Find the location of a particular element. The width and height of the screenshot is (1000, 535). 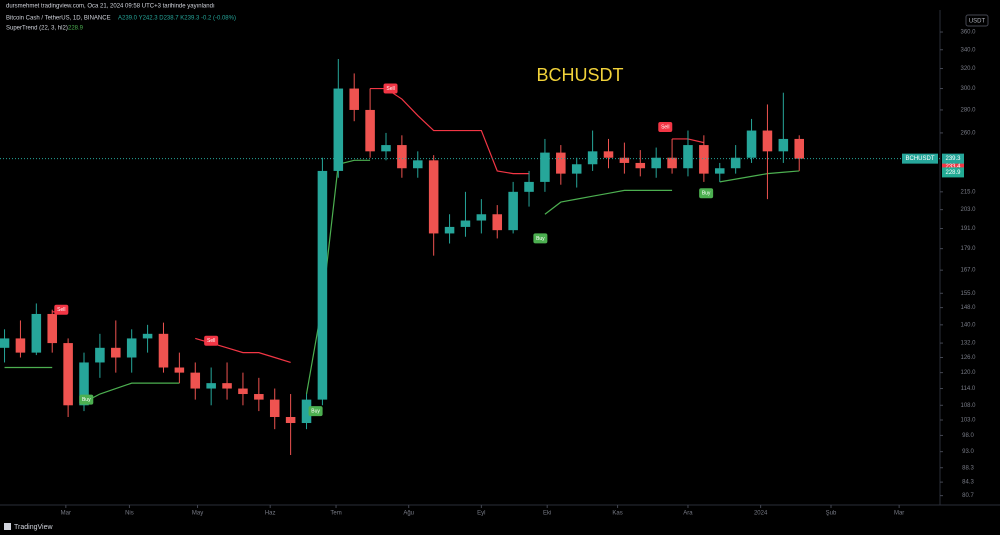

y-tick-label: 103.0 is located at coordinates (968, 421).